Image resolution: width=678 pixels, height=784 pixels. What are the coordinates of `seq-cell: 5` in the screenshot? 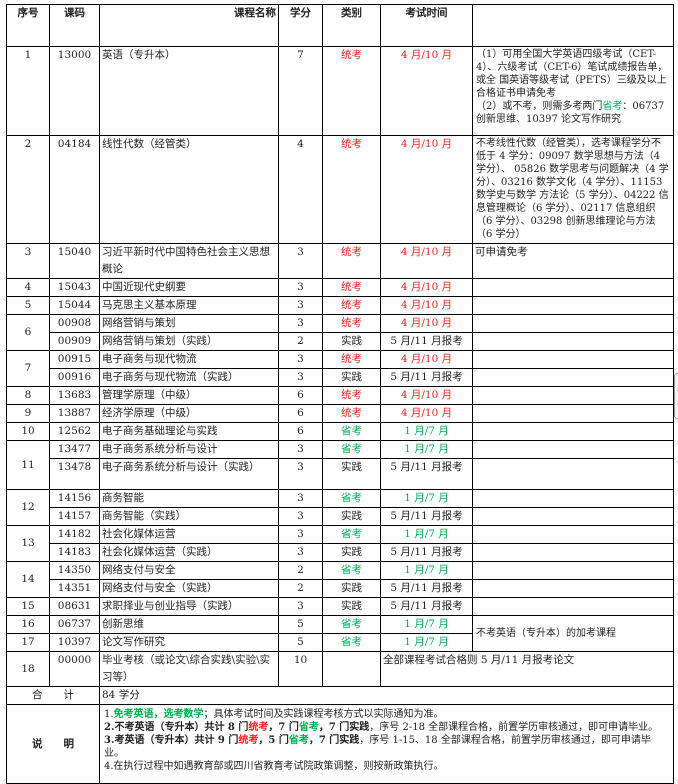 It's located at (28, 305).